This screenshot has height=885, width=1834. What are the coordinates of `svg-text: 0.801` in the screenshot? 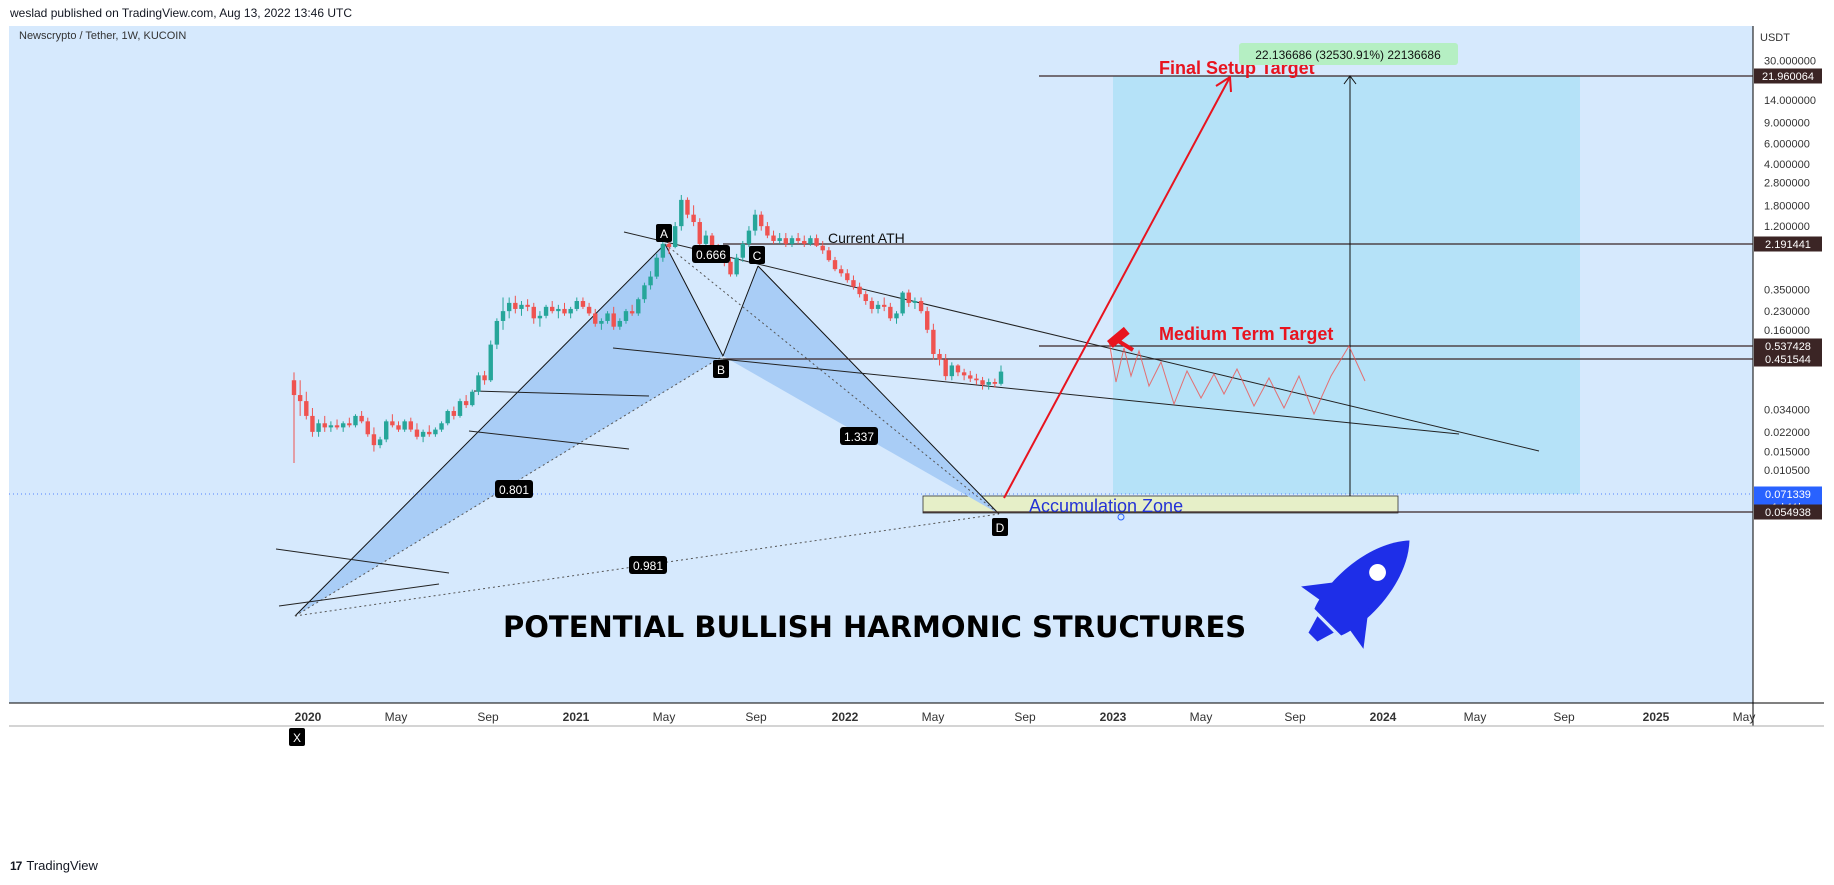 It's located at (514, 490).